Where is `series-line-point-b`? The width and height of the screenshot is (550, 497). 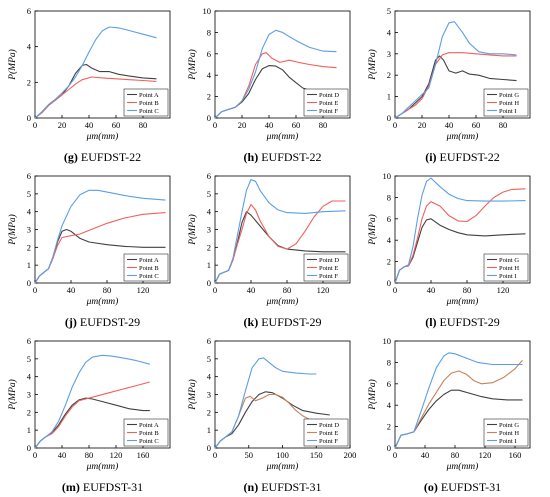 series-line-point-b is located at coordinates (95, 97).